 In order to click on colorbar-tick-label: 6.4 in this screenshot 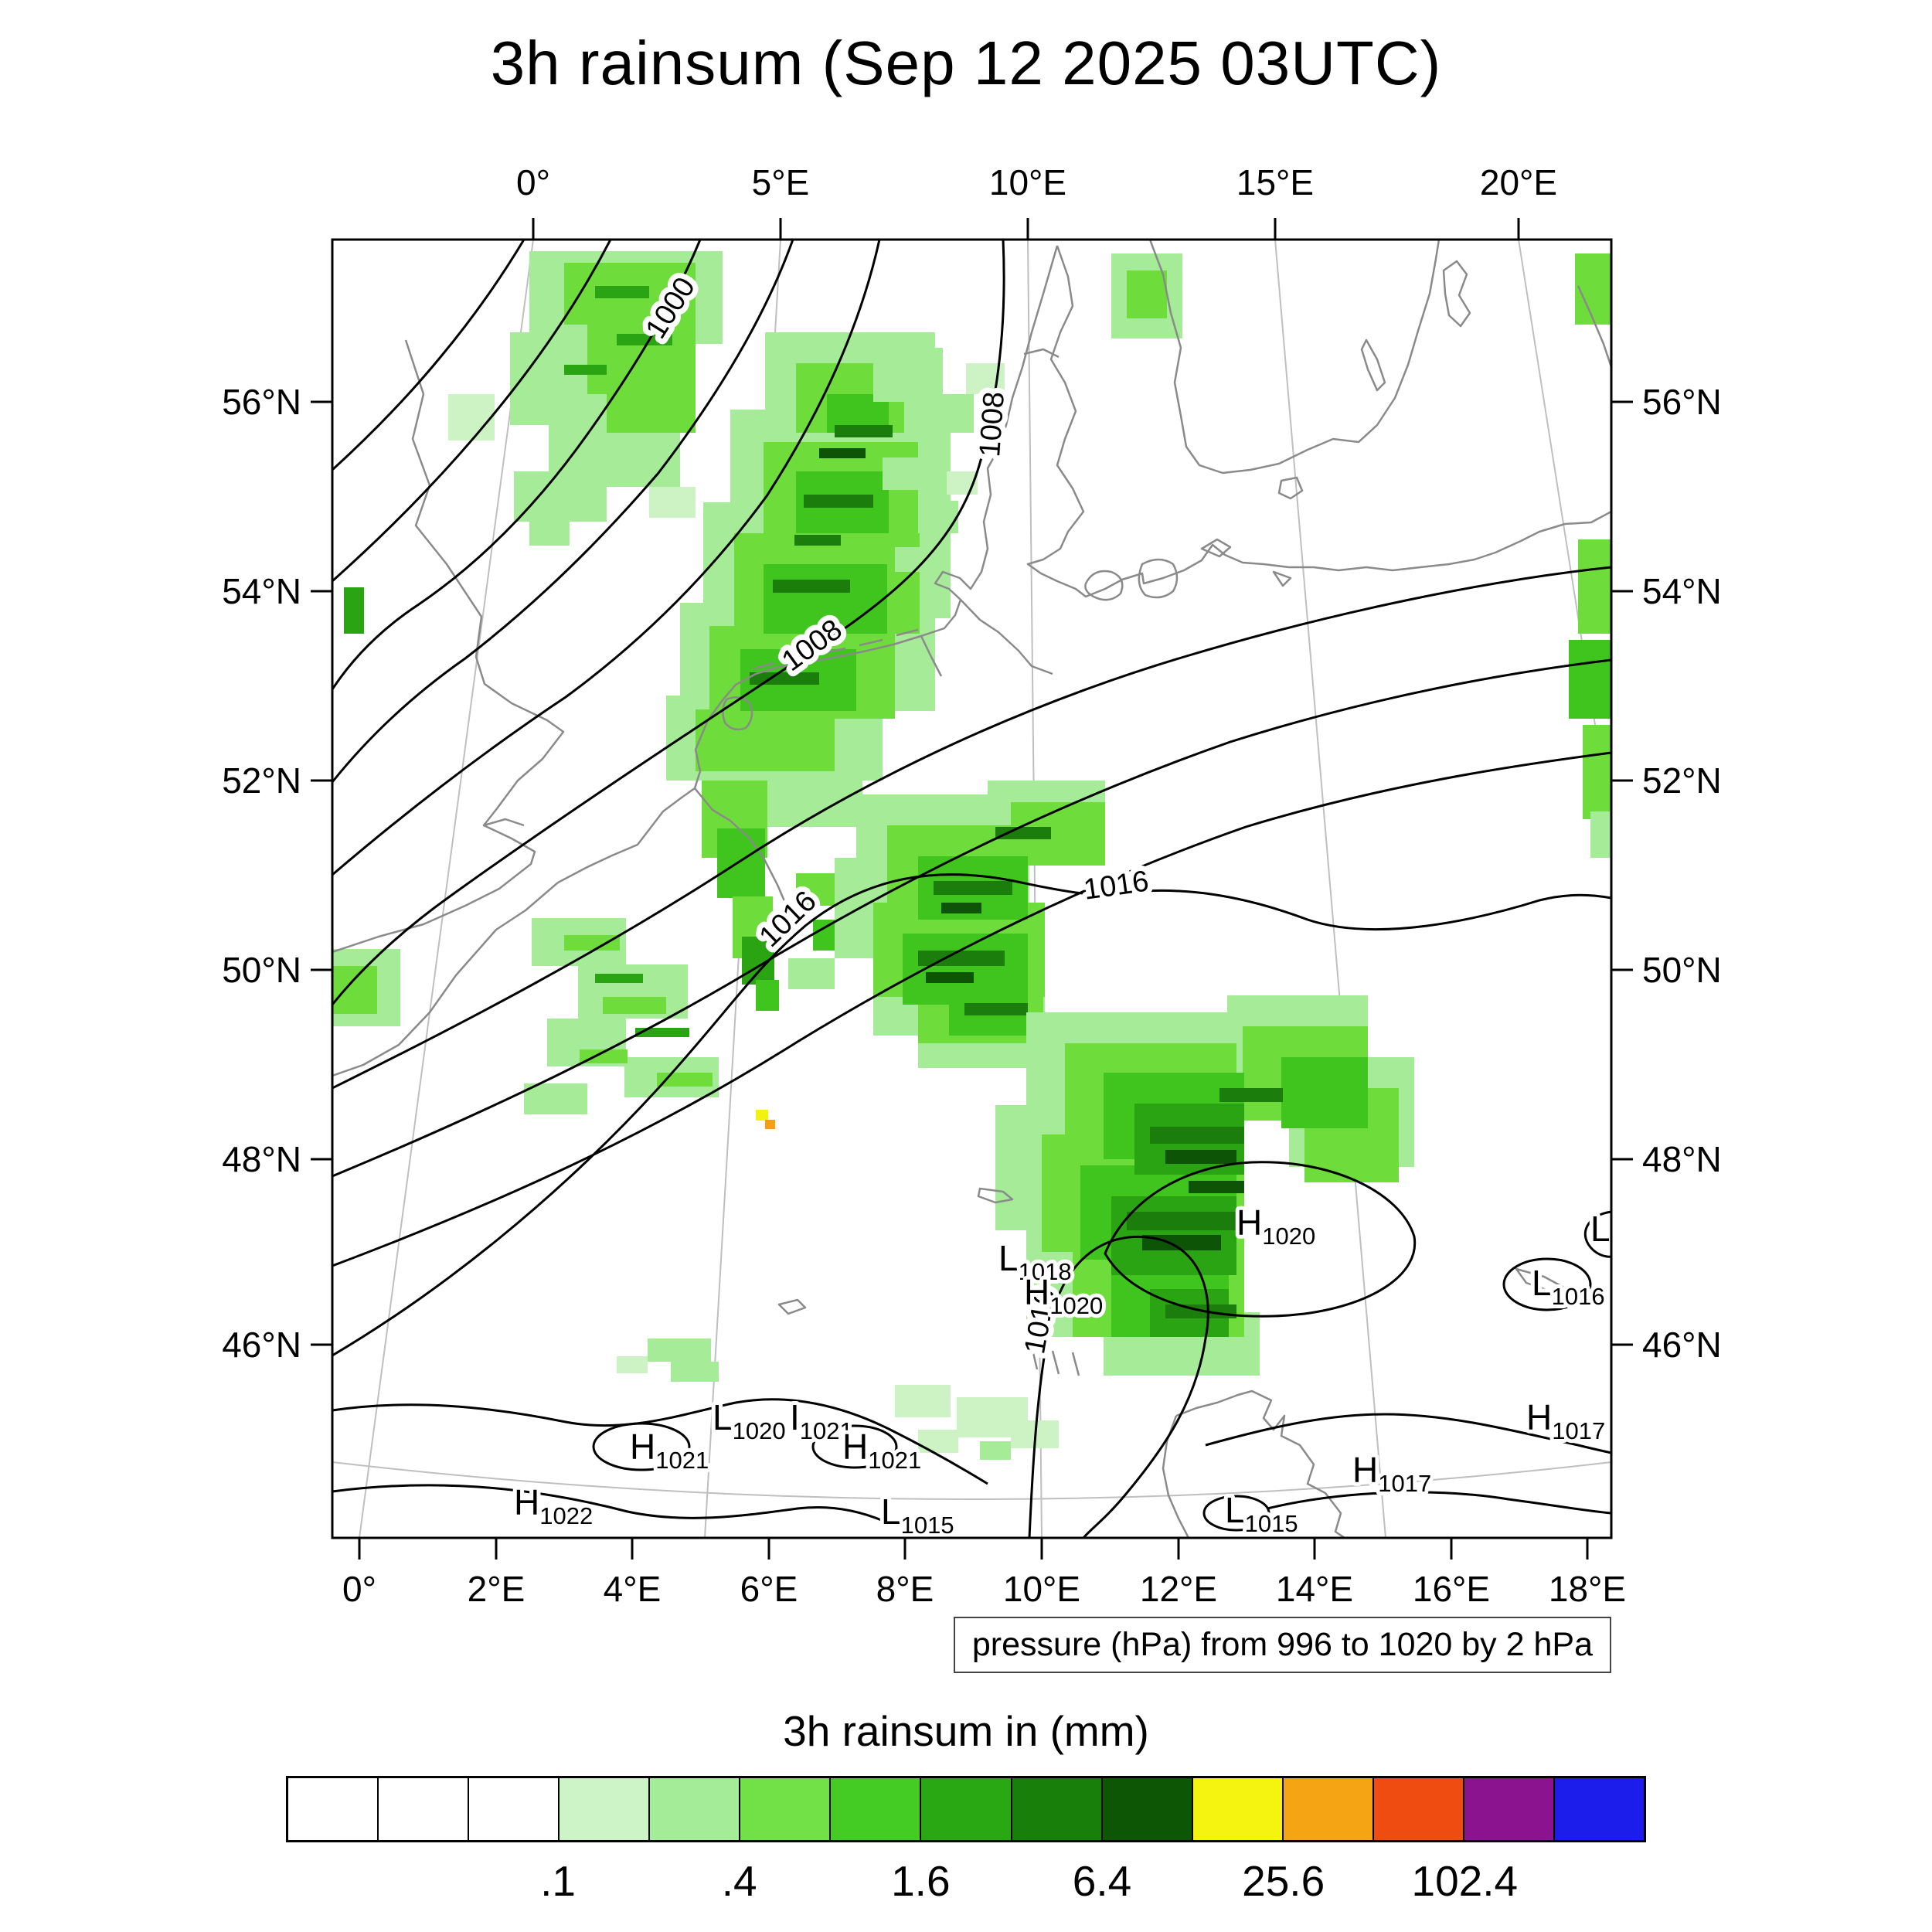, I will do `click(1102, 1881)`.